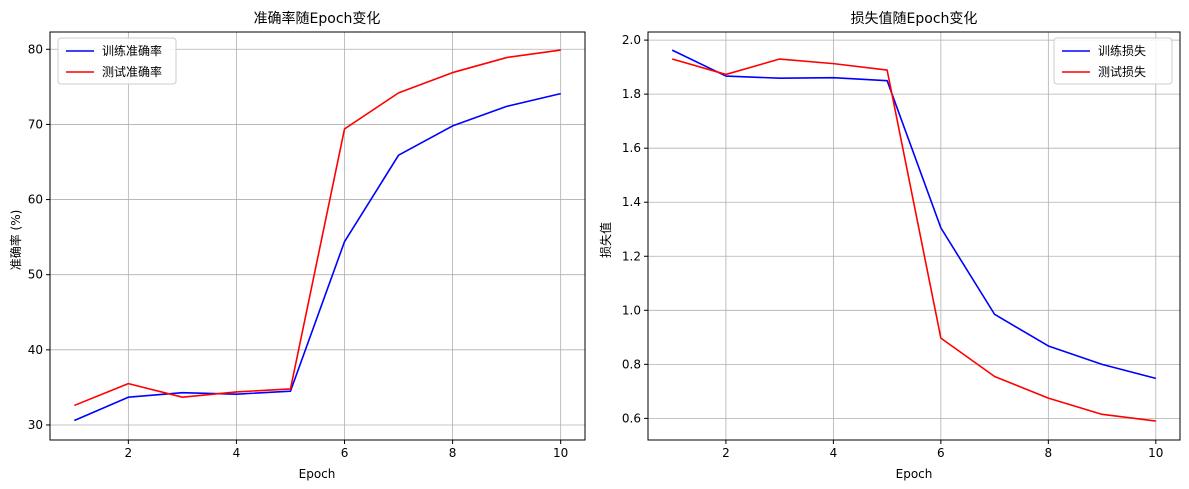  Describe the element at coordinates (726, 453) in the screenshot. I see `loss-x-tick-label: 2` at that location.